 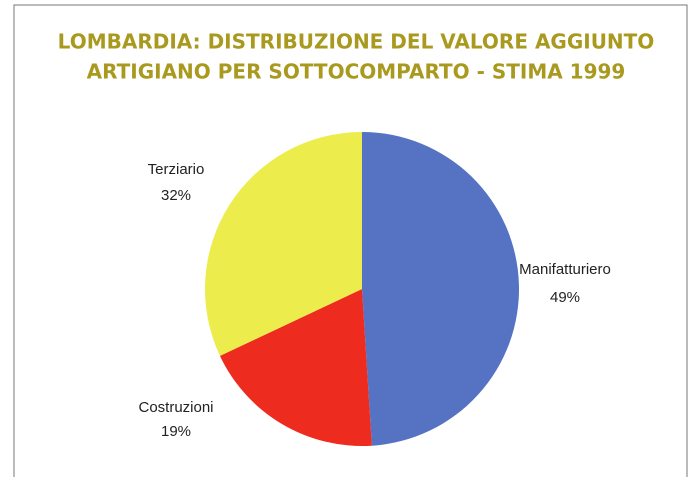 What do you see at coordinates (175, 407) in the screenshot?
I see `slice-label: Costruzioni` at bounding box center [175, 407].